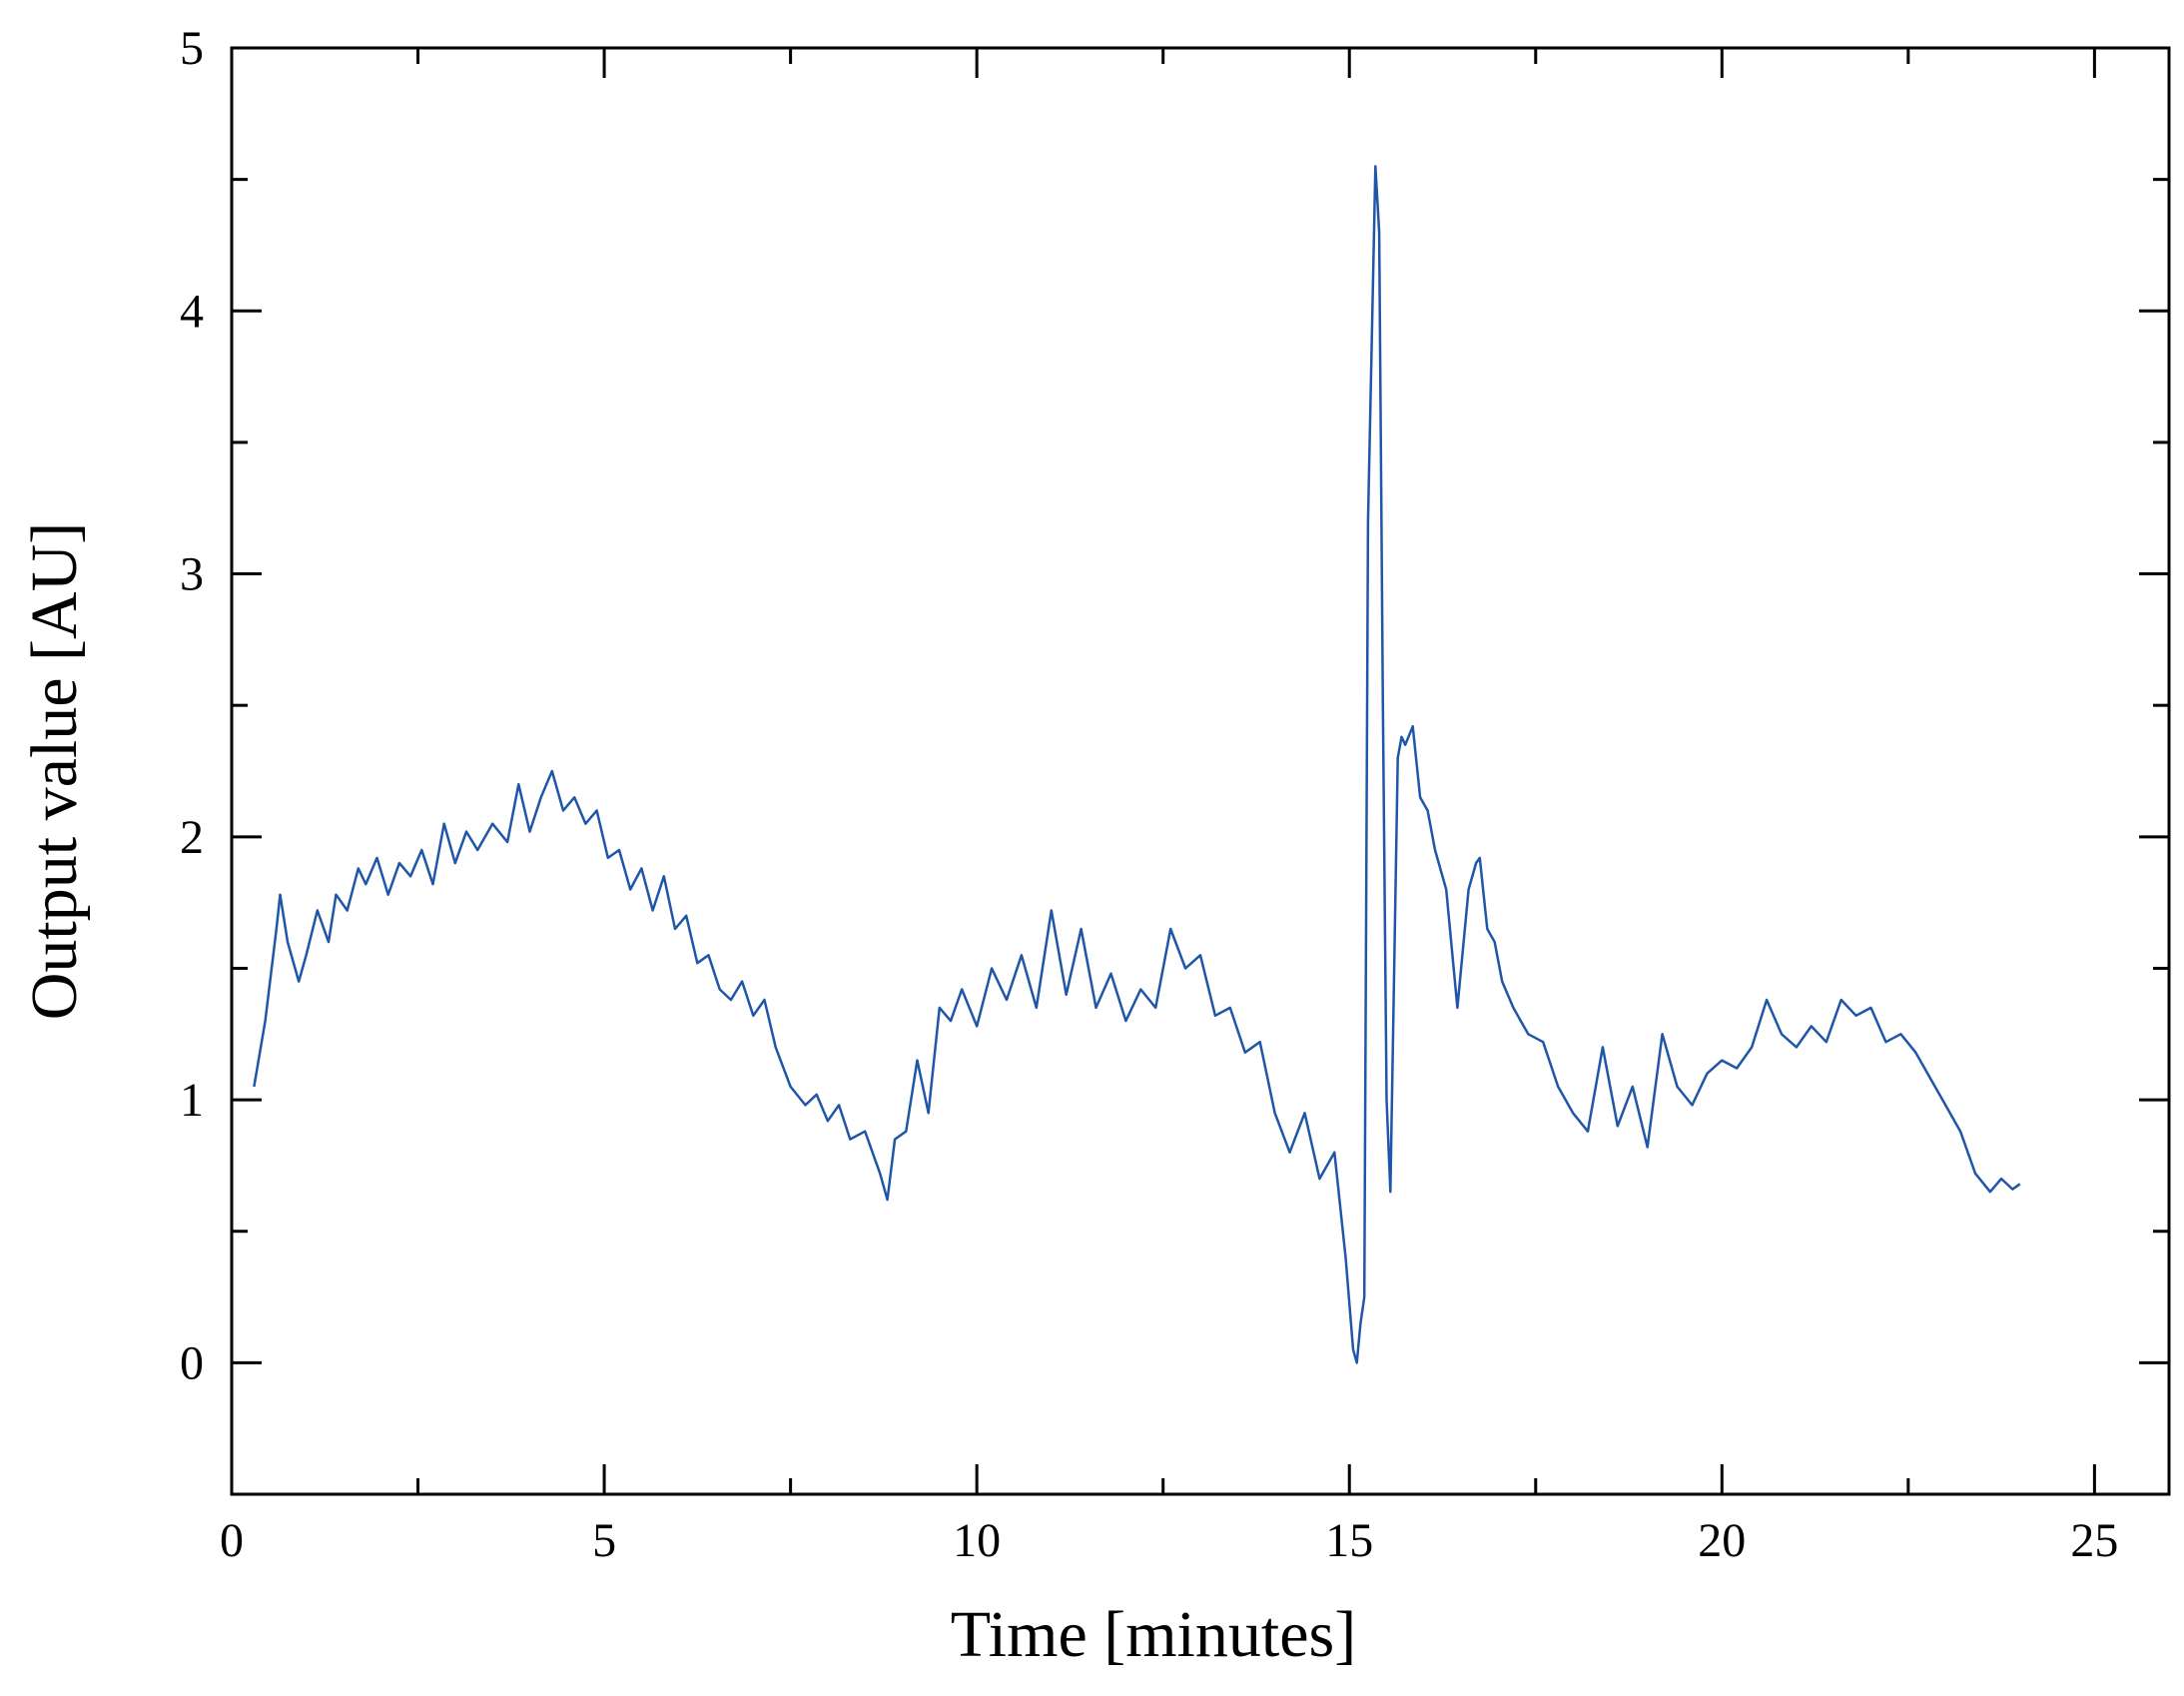 Image resolution: width=2184 pixels, height=1696 pixels. Describe the element at coordinates (192, 1100) in the screenshot. I see `y-tick-label: 1` at that location.